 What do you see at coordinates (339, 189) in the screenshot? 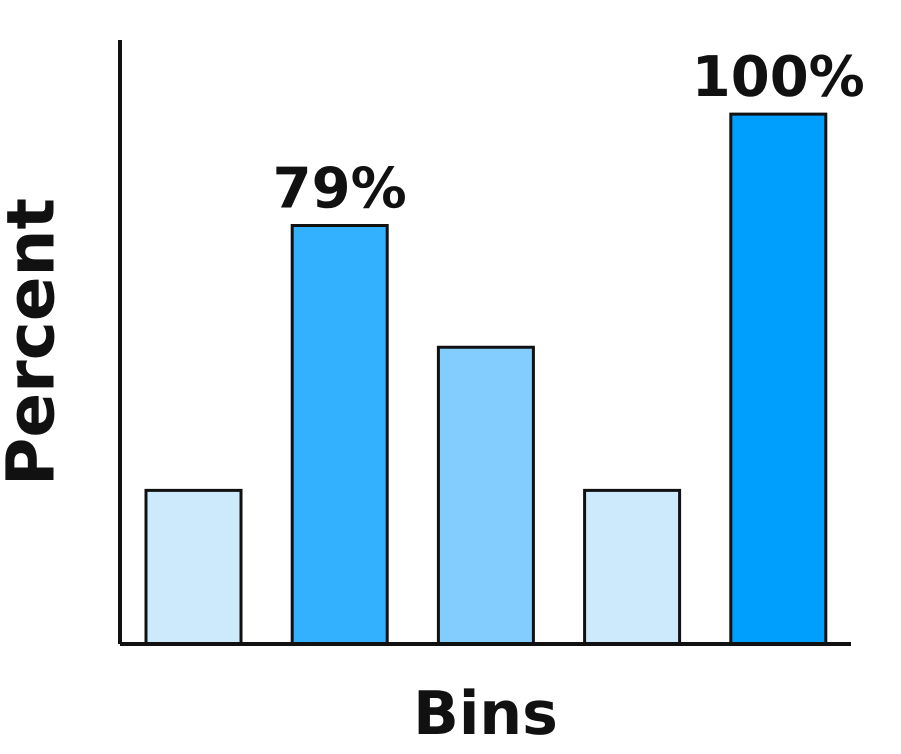
I see `data-label: 79%` at bounding box center [339, 189].